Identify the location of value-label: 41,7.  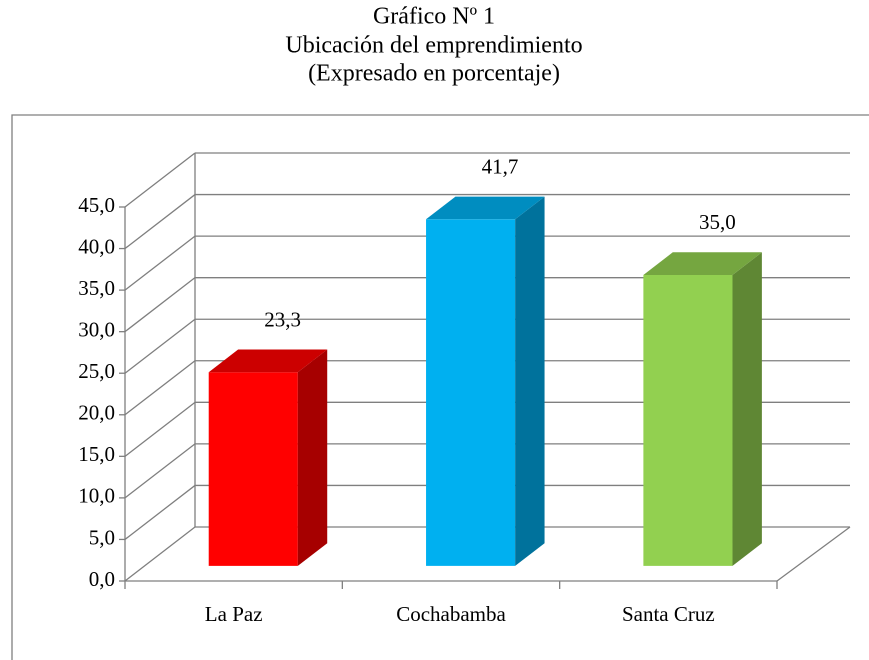
(500, 166).